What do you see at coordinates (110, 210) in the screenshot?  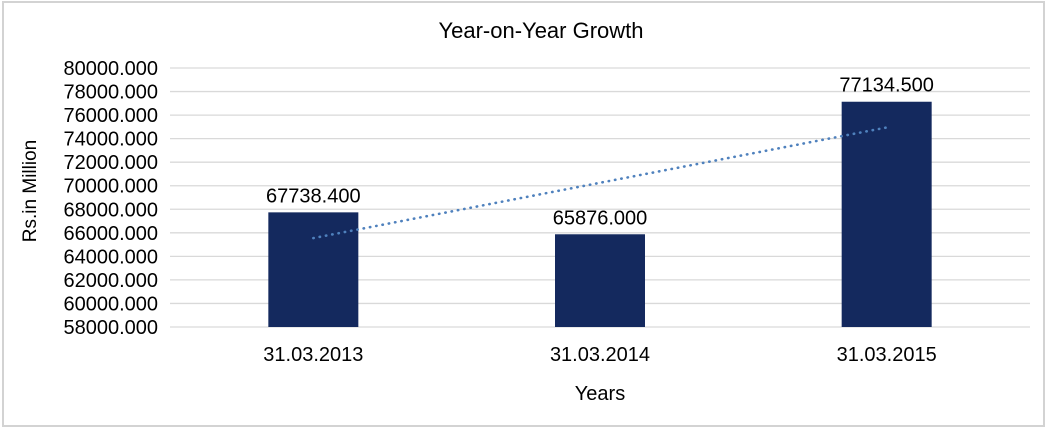 I see `y-tick-label: 68000.000` at bounding box center [110, 210].